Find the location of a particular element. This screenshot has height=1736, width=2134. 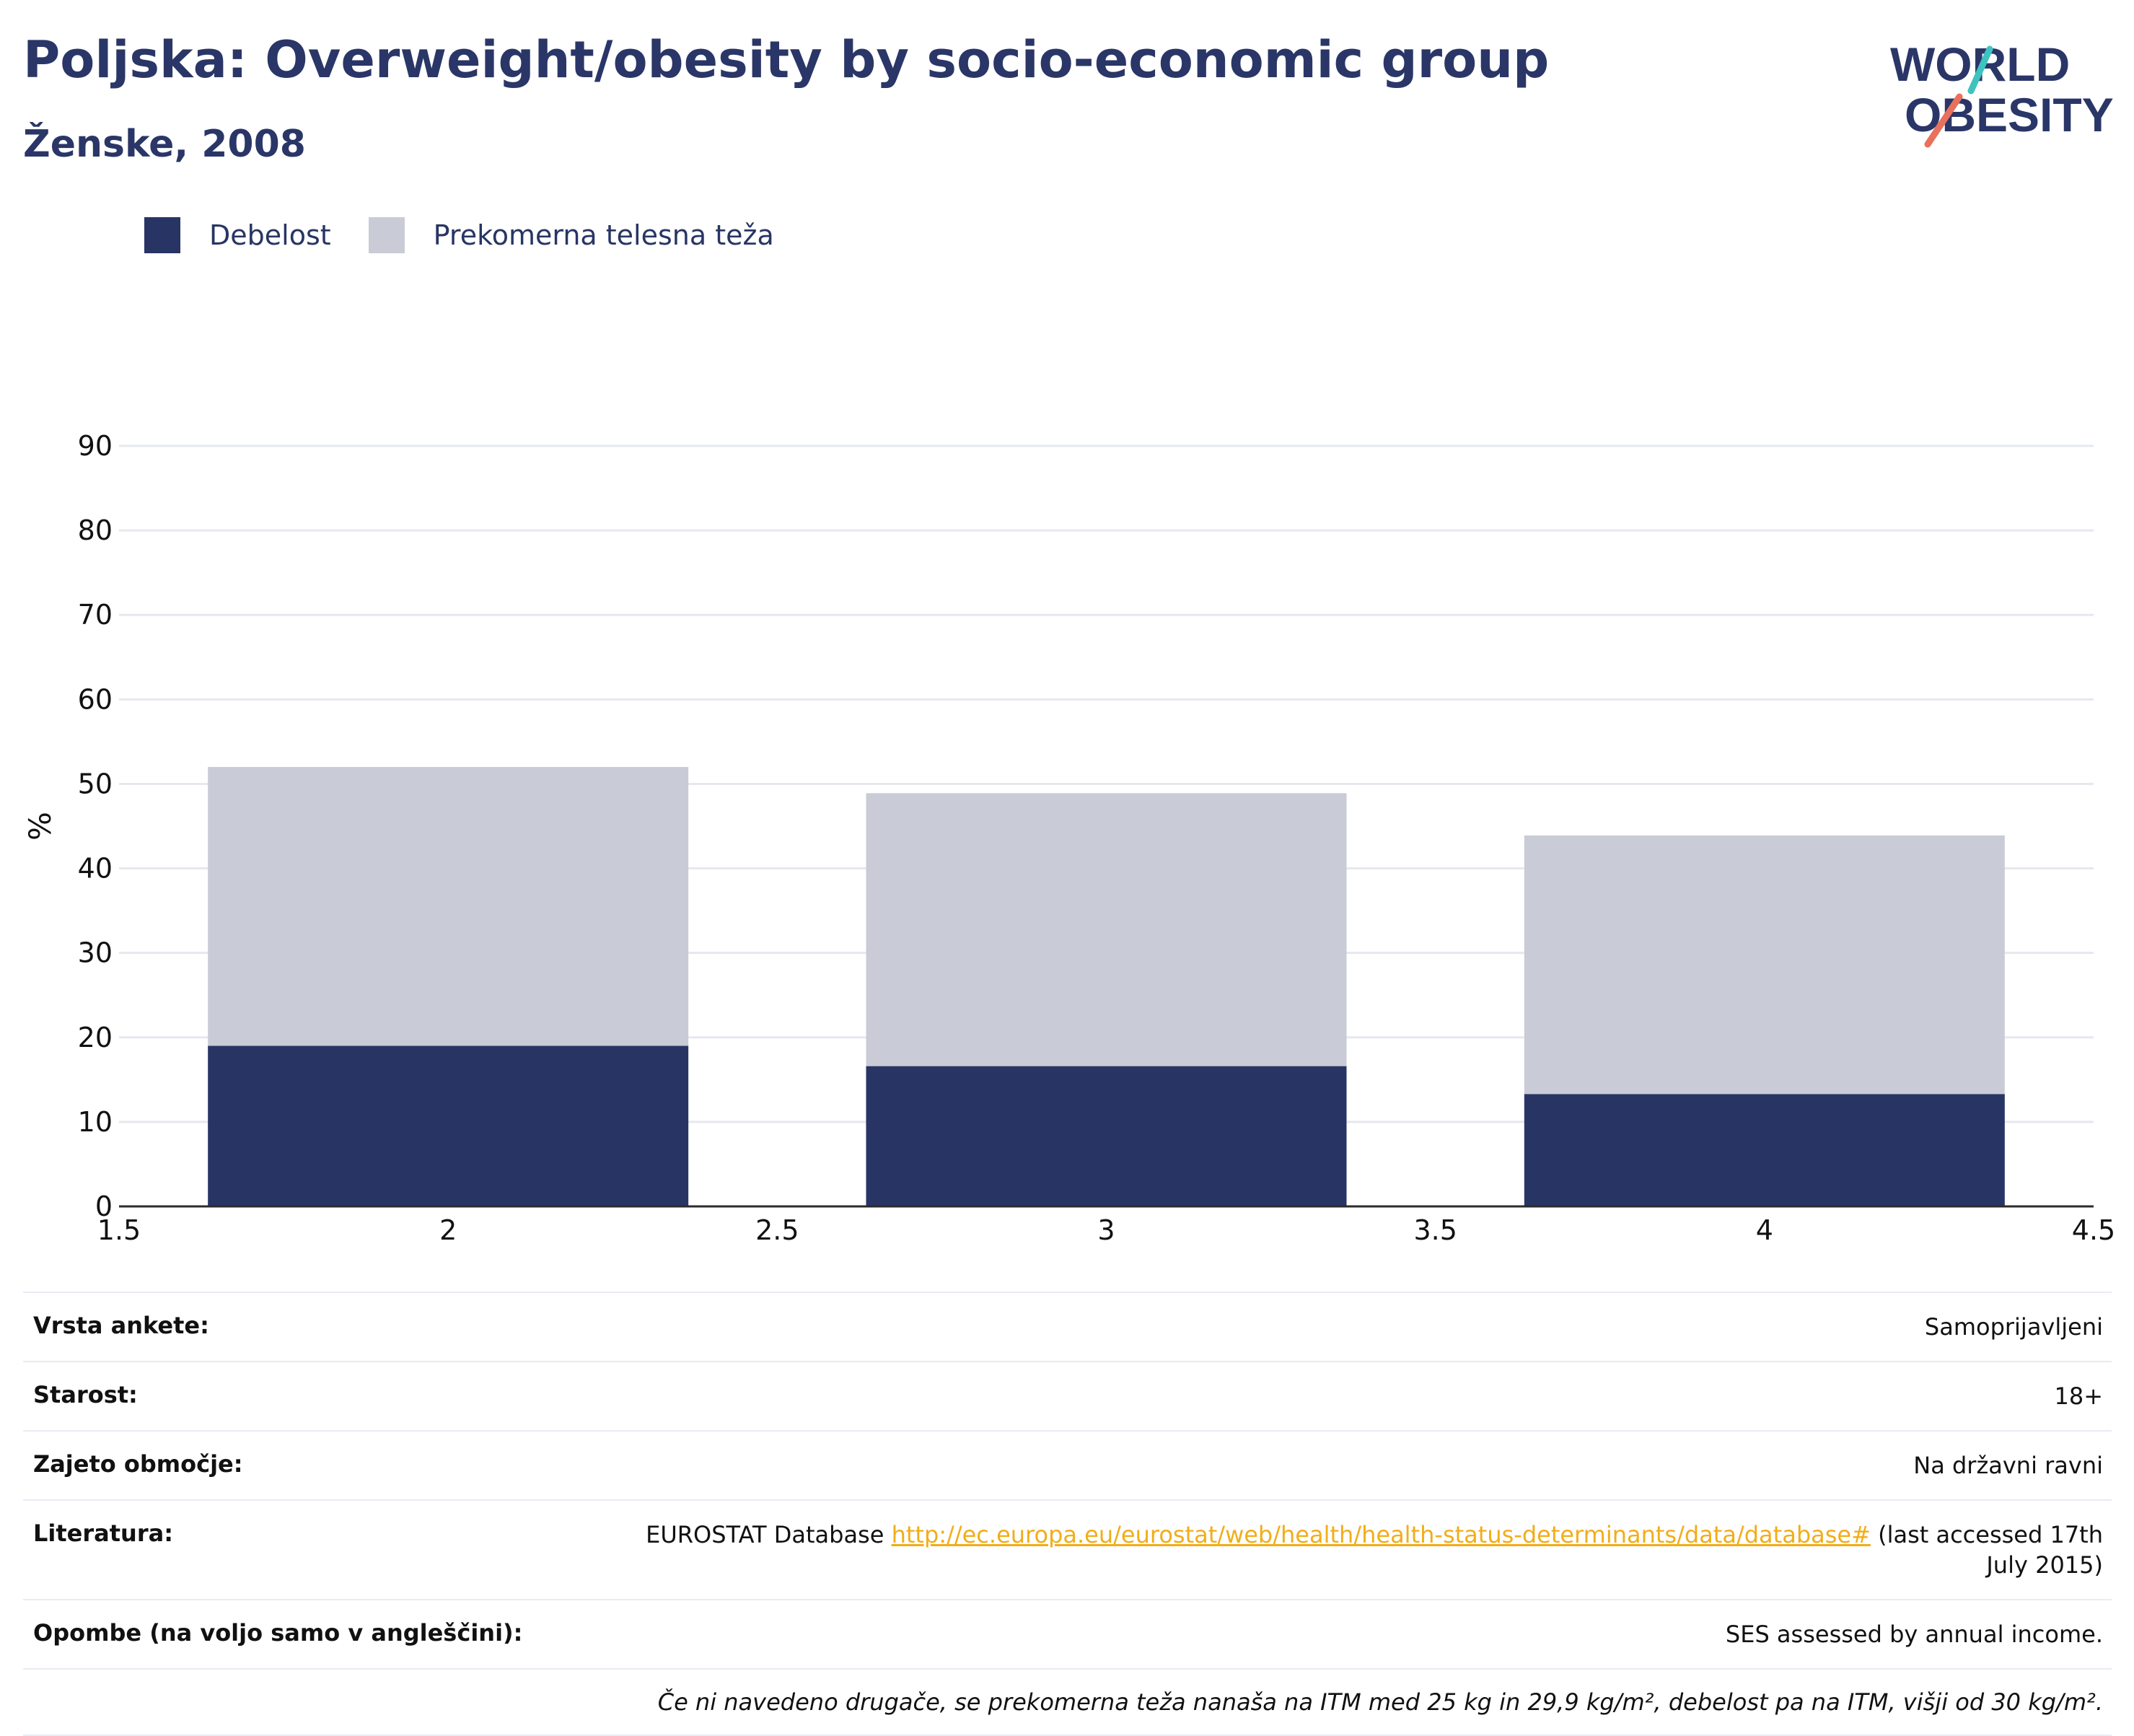

meta-row-coverage: Zajeto območje: Na državni ravni is located at coordinates (1067, 1464).